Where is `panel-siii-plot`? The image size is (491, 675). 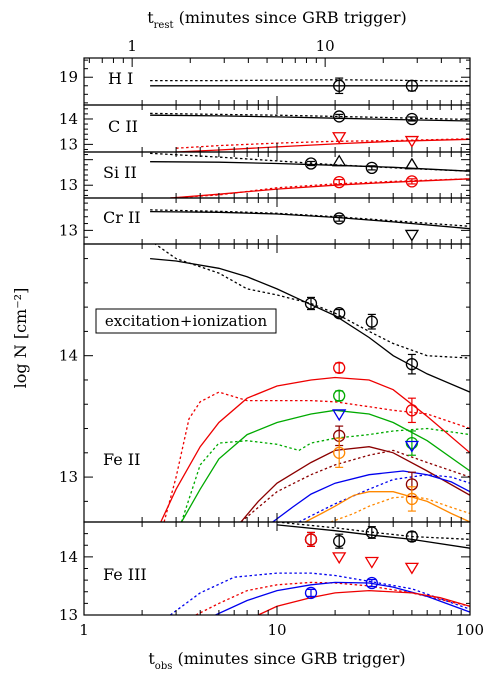
panel-siii-plot is located at coordinates (310, 175).